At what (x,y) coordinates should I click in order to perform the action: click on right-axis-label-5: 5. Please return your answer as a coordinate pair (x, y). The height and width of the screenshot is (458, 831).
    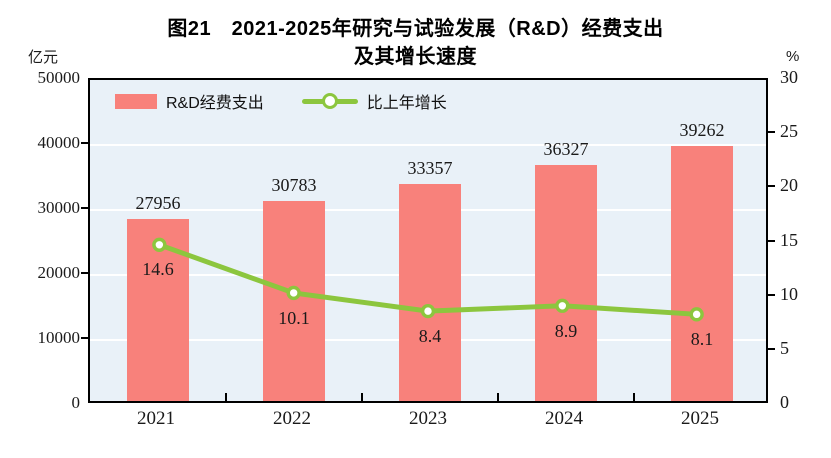
    Looking at the image, I should click on (784, 347).